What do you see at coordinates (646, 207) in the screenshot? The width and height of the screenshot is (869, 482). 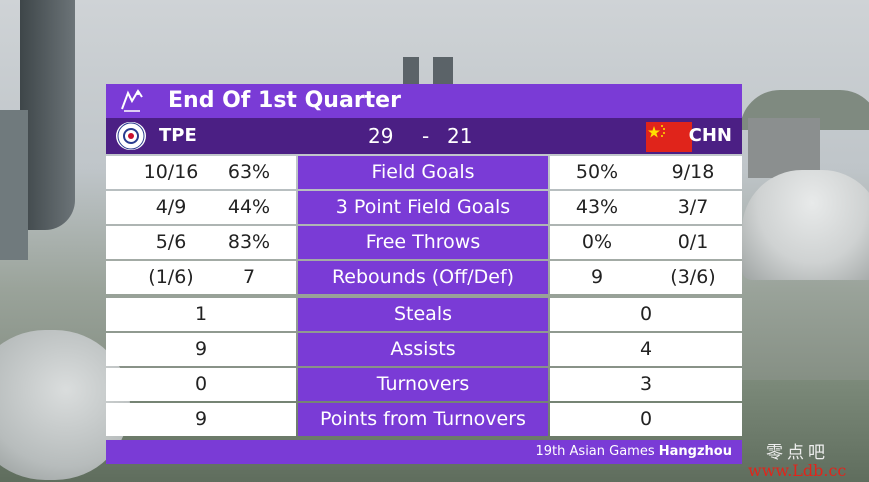 I see `away-stat-cell: 43% 3/7` at bounding box center [646, 207].